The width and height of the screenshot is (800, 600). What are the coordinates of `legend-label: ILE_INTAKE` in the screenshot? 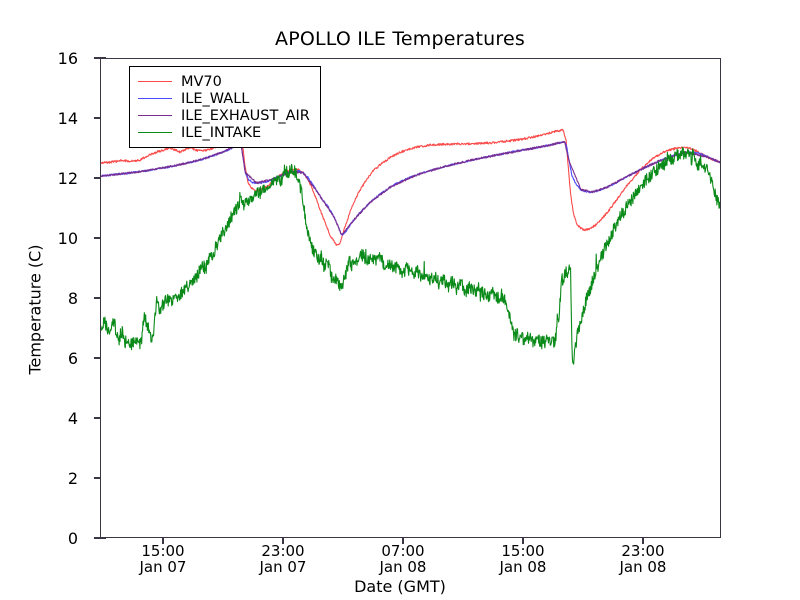 It's located at (221, 132).